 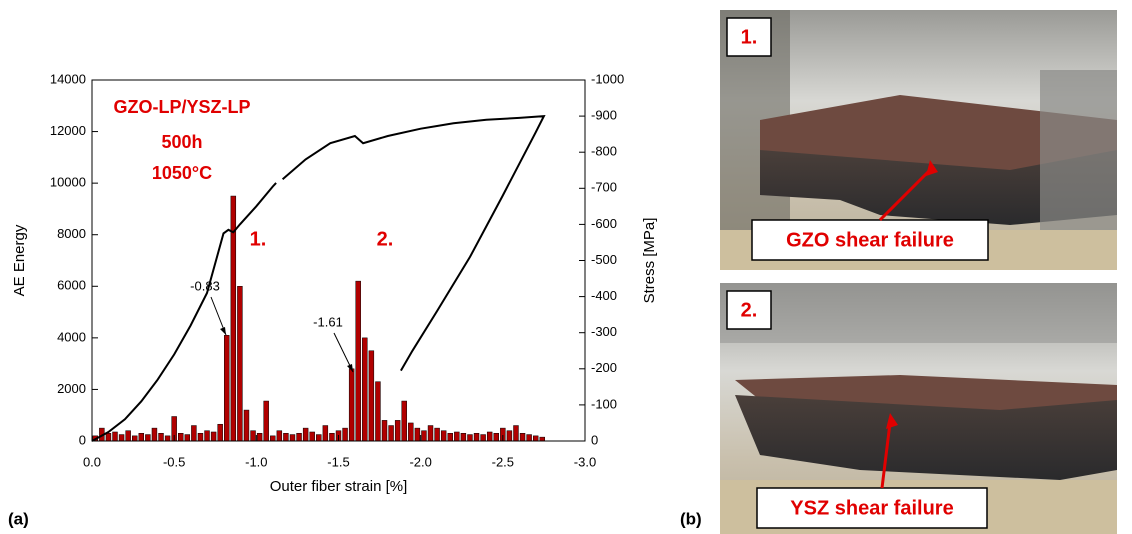 What do you see at coordinates (19, 260) in the screenshot?
I see `y-axis-label: AE Energy` at bounding box center [19, 260].